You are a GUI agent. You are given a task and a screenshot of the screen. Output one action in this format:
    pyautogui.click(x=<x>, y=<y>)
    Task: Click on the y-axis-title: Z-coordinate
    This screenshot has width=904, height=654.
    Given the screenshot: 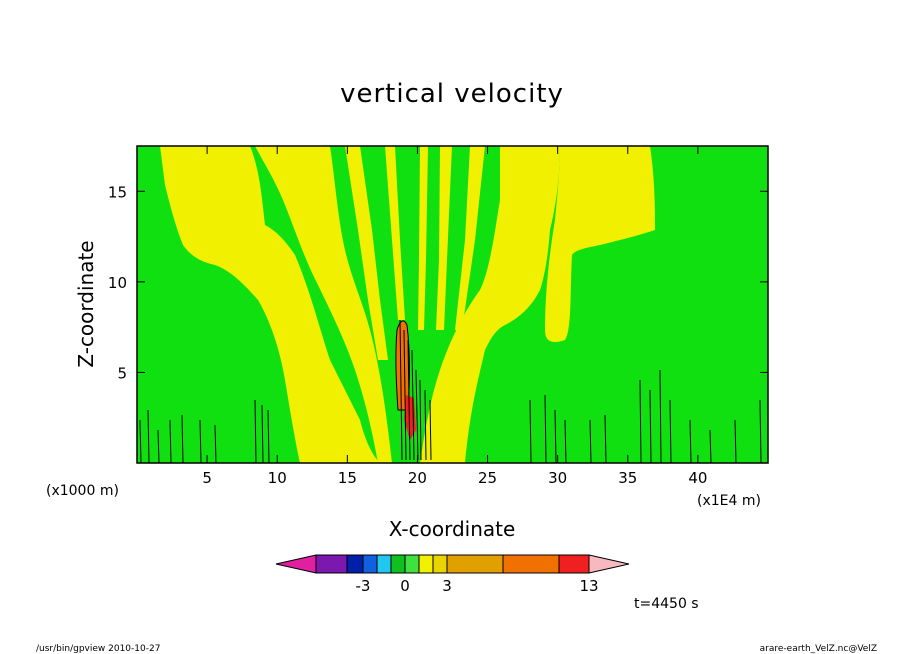 What is the action you would take?
    pyautogui.click(x=86, y=303)
    